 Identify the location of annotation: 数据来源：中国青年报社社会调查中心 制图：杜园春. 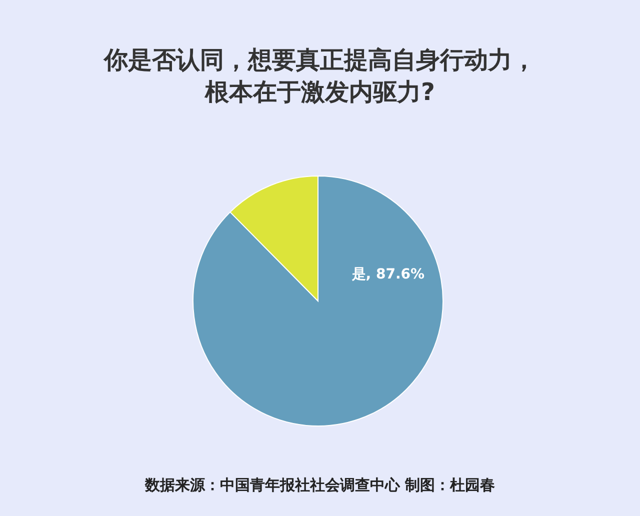
(320, 485).